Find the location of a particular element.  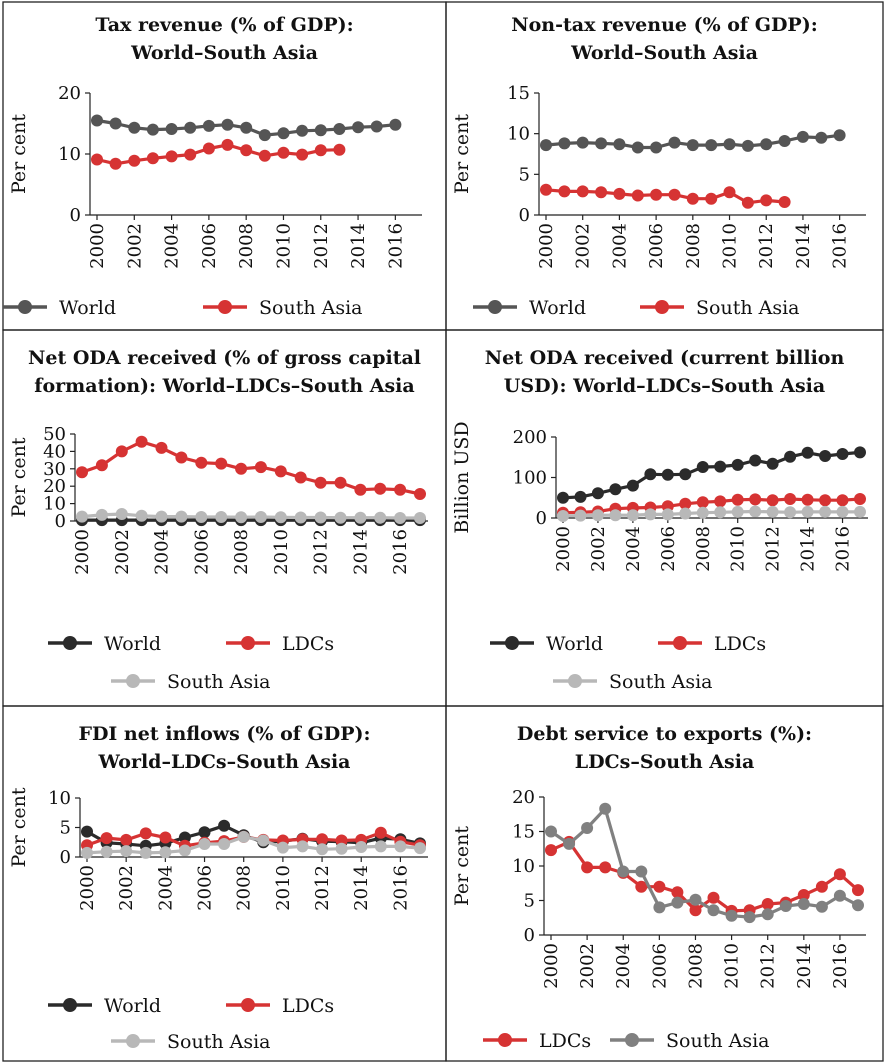

x-tick-label: 2016 is located at coordinates (400, 552).